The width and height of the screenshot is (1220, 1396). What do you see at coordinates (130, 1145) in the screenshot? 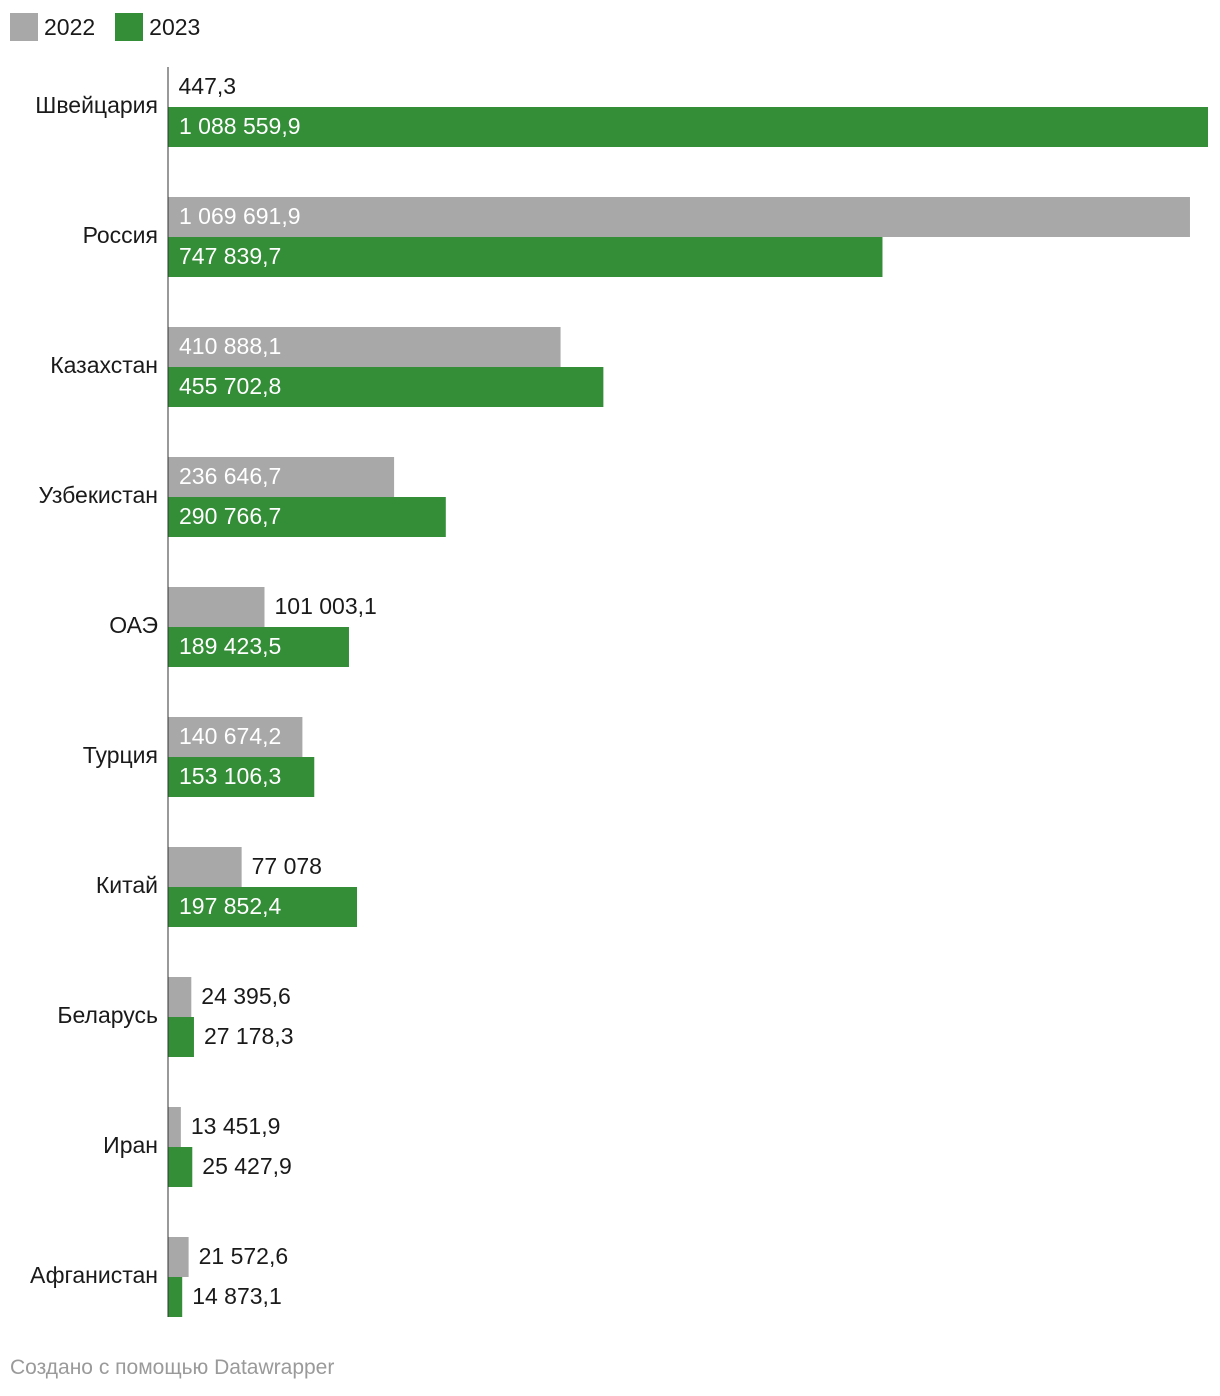
I see `category-label-cat-8: Иран` at bounding box center [130, 1145].